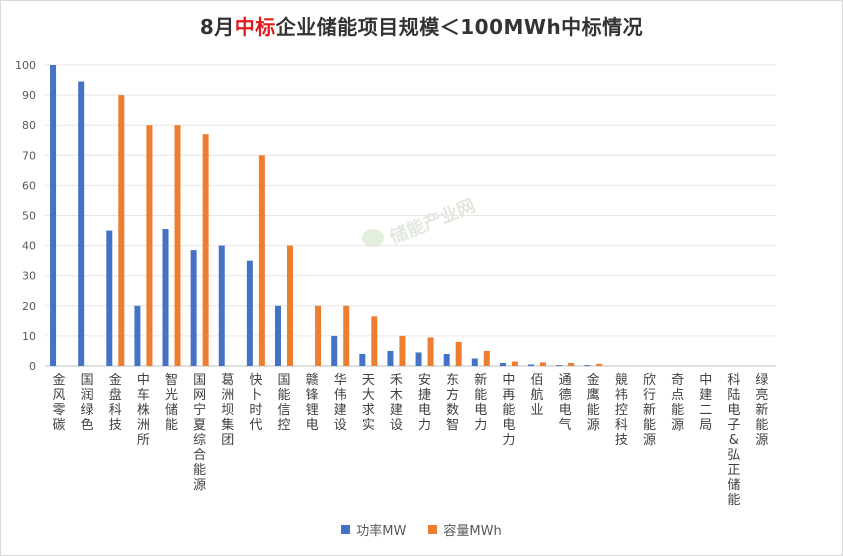 This screenshot has width=843, height=556. Describe the element at coordinates (565, 403) in the screenshot. I see `x-tick-label: 通德电气` at that location.